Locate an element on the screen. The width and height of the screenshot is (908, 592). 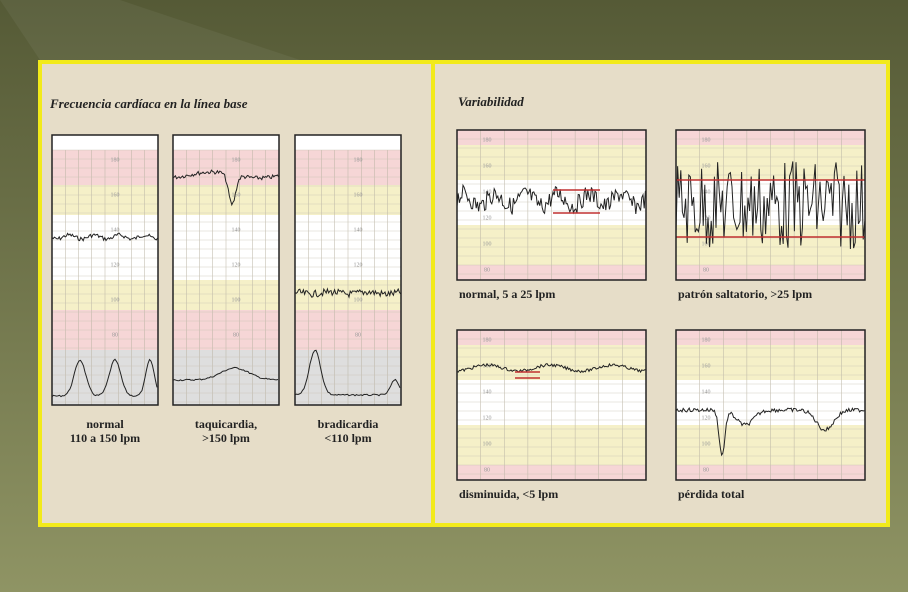
left-title: Frecuencia cardíaca en la línea base is located at coordinates (148, 103).